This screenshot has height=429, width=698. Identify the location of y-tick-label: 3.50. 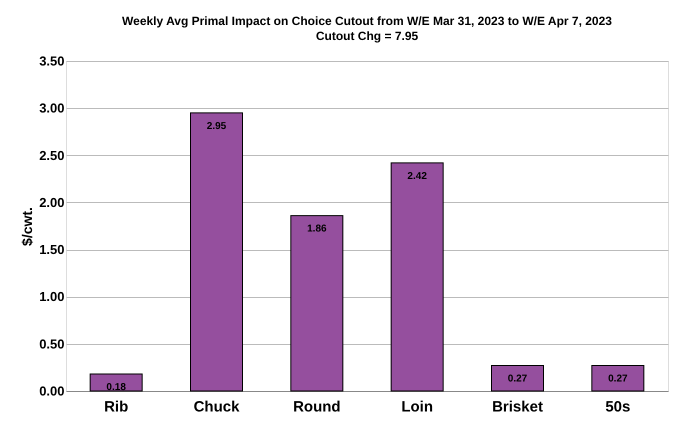
(51, 61).